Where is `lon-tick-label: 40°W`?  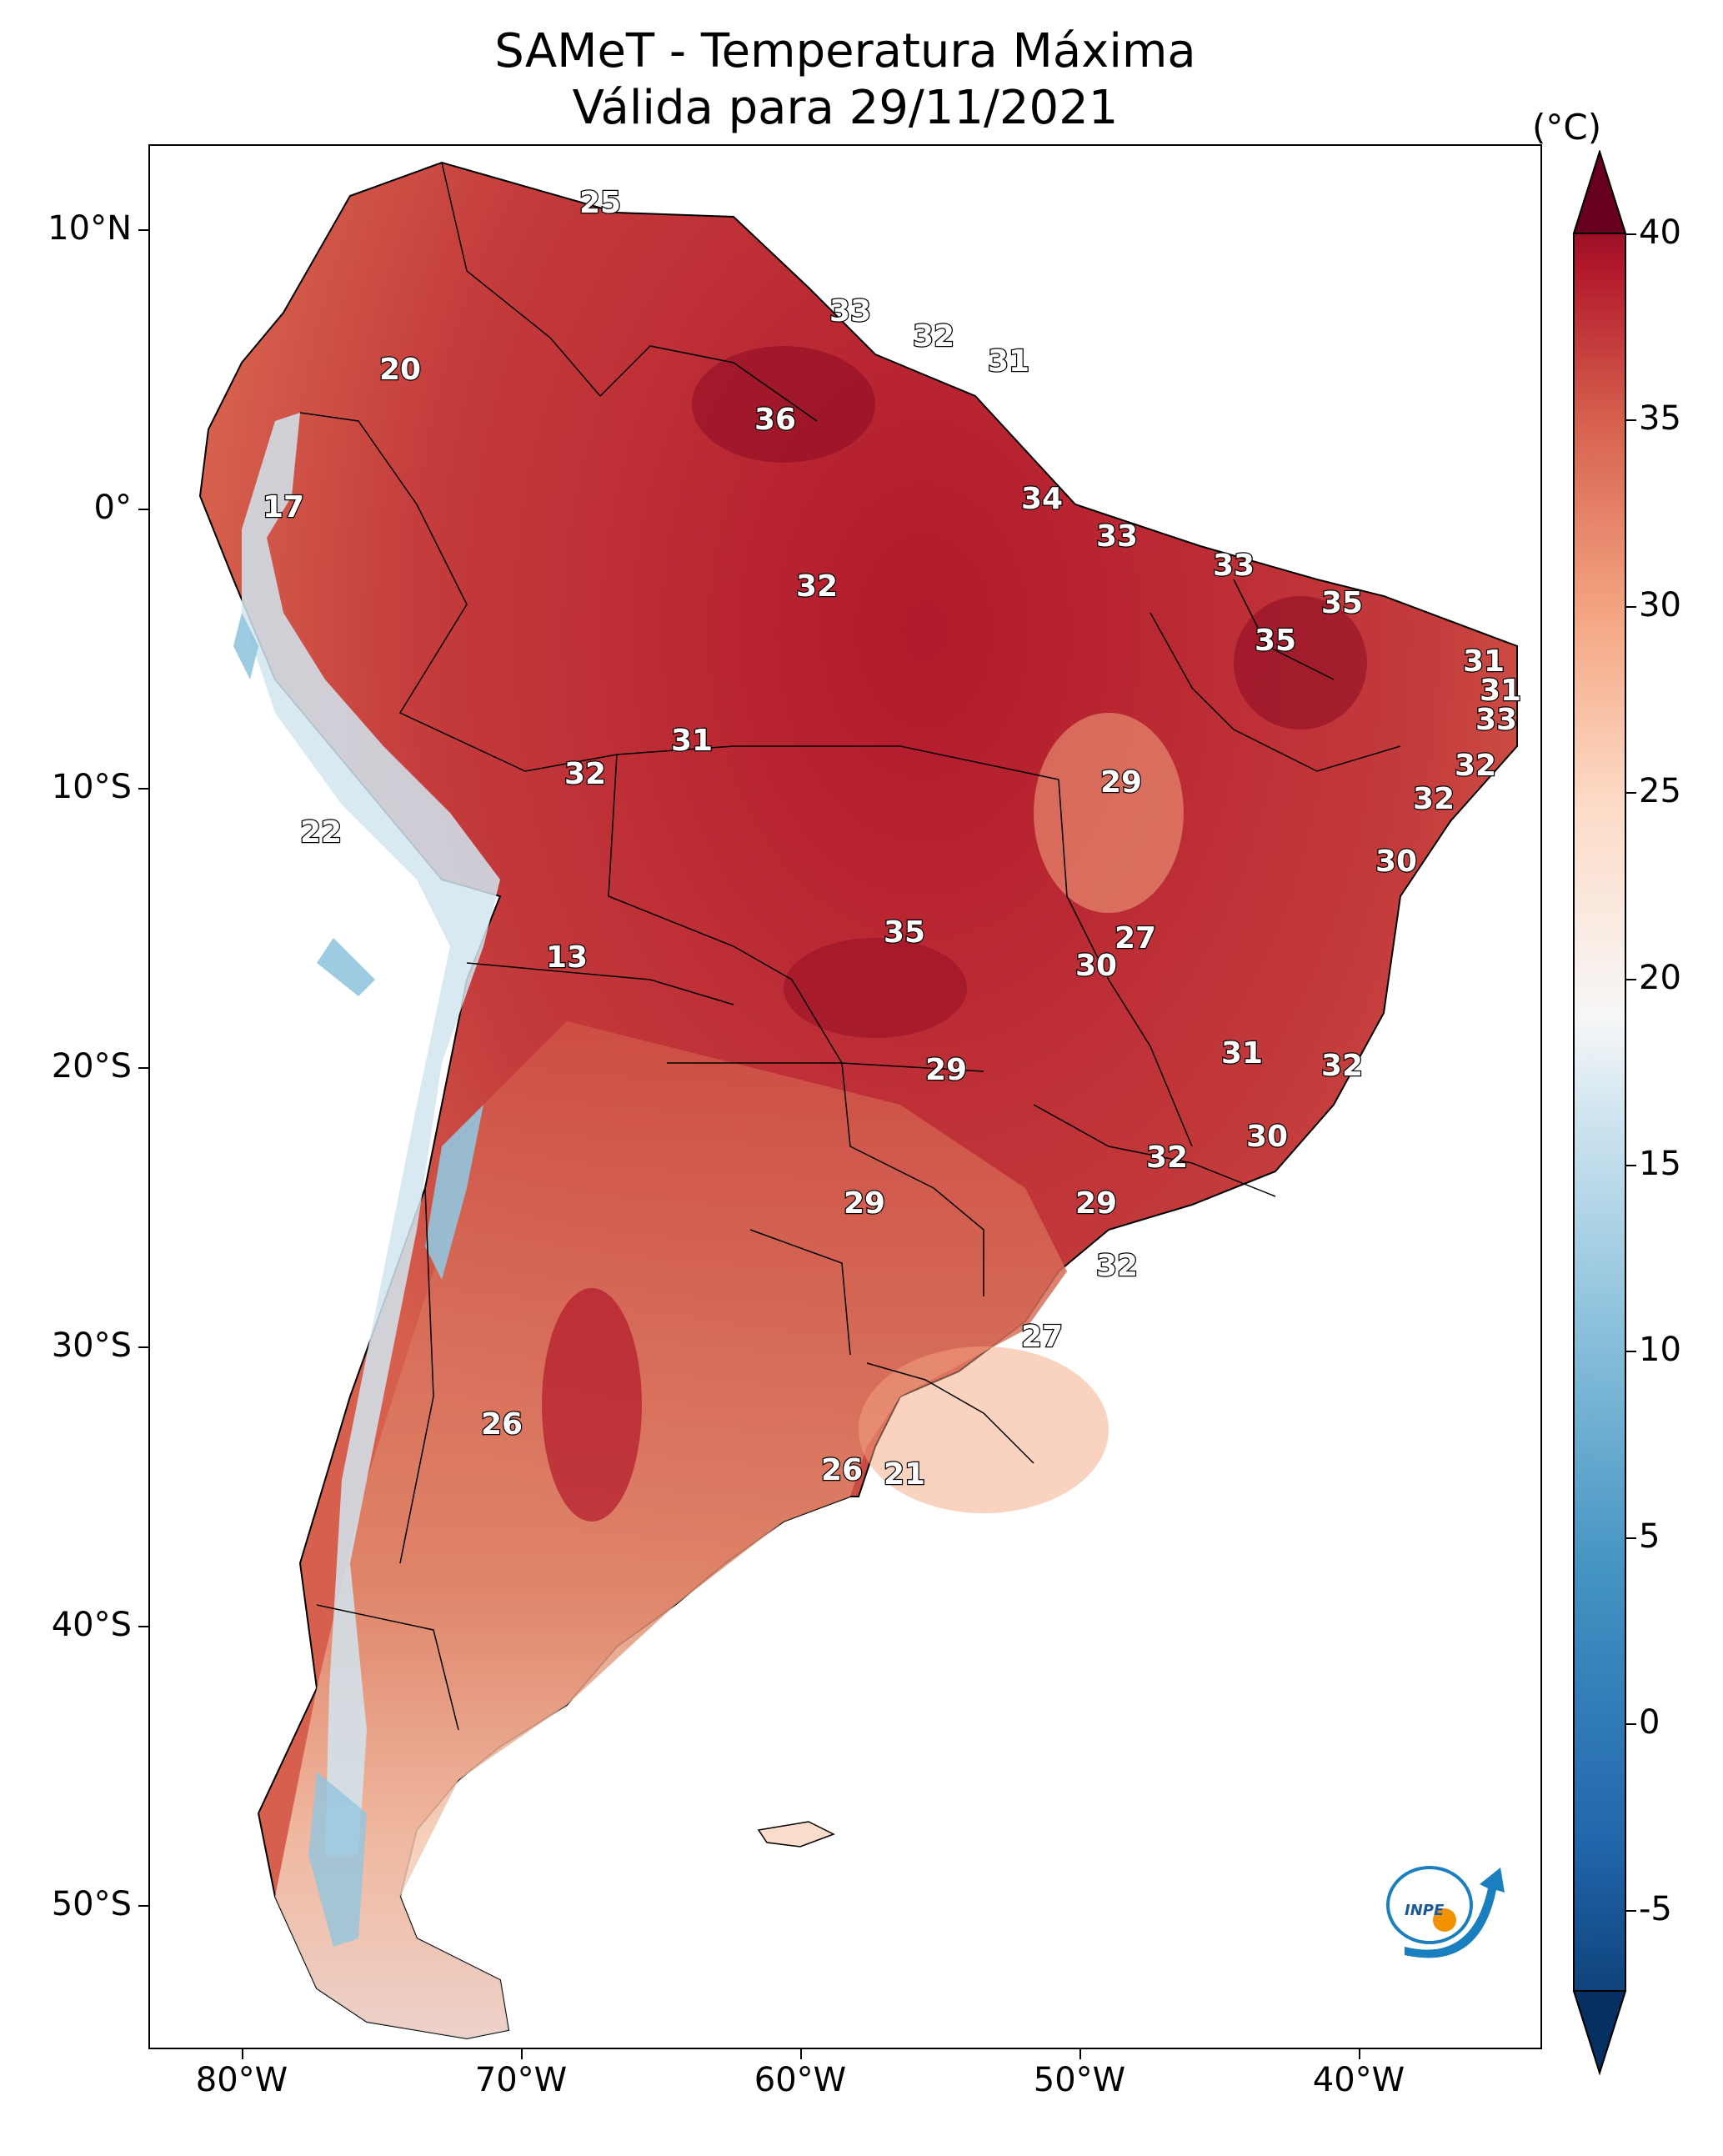 lon-tick-label: 40°W is located at coordinates (1358, 2080).